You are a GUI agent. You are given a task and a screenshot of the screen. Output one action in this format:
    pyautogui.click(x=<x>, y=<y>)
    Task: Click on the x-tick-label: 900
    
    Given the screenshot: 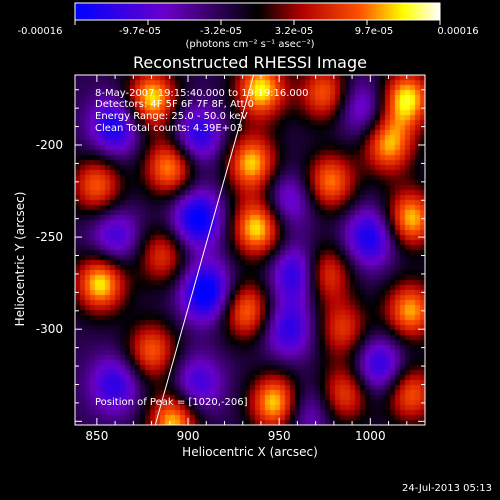 What is the action you would take?
    pyautogui.click(x=188, y=436)
    